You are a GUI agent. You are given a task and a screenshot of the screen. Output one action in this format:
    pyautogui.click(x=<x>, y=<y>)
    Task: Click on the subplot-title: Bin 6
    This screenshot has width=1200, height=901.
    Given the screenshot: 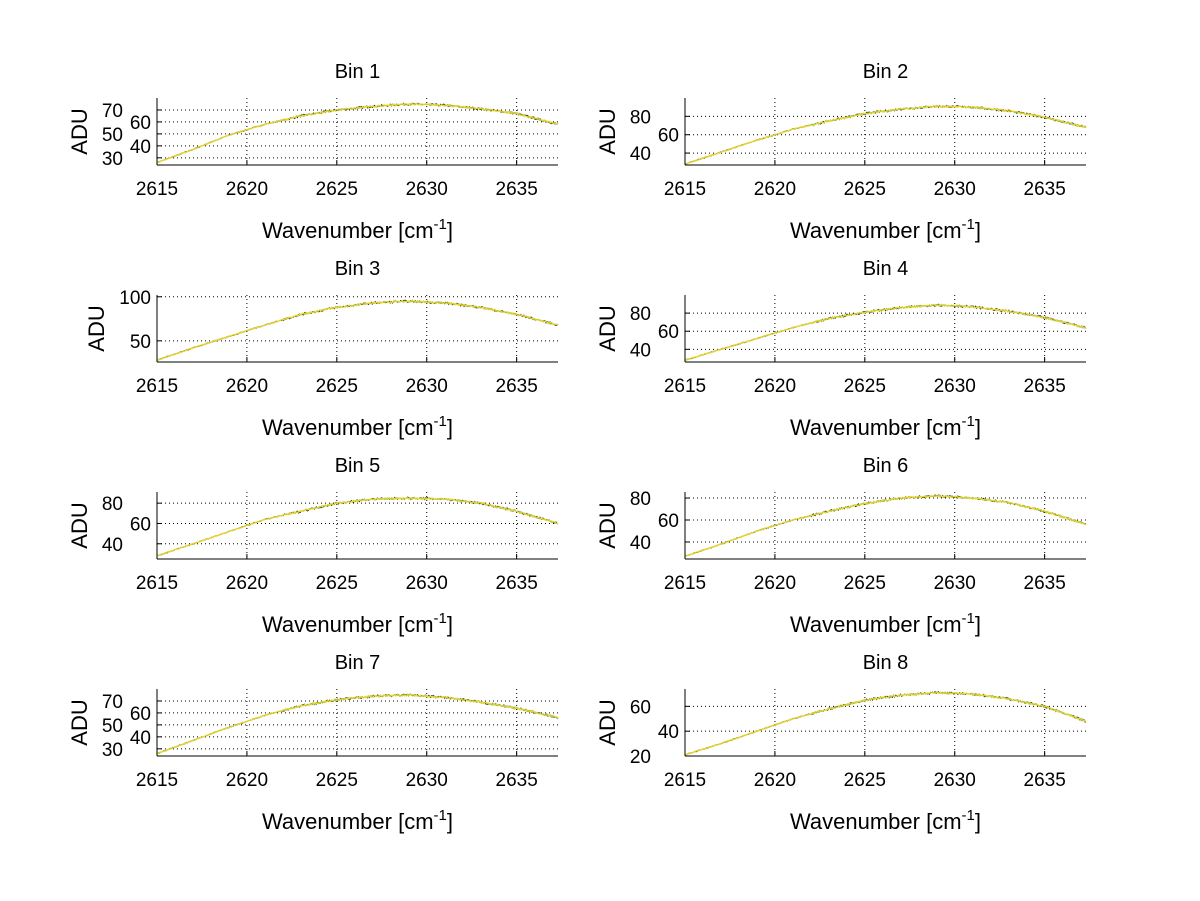 What is the action you would take?
    pyautogui.click(x=886, y=466)
    